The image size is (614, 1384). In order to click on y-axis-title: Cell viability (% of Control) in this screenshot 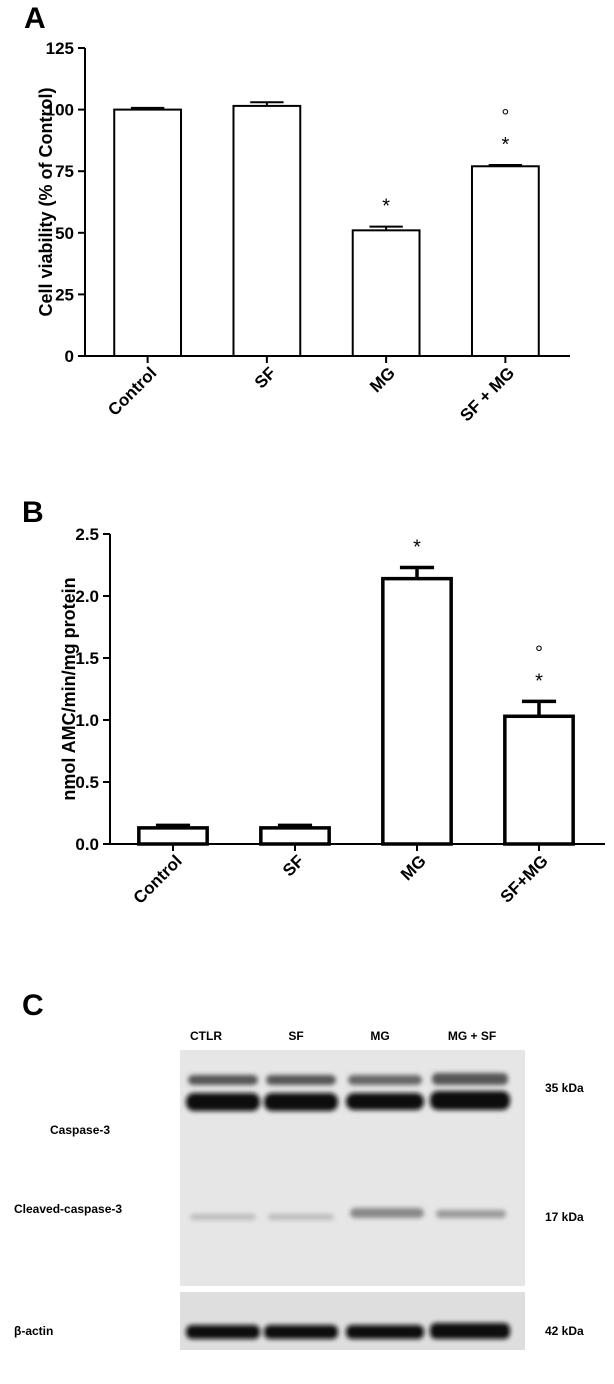, I will do `click(46, 201)`.